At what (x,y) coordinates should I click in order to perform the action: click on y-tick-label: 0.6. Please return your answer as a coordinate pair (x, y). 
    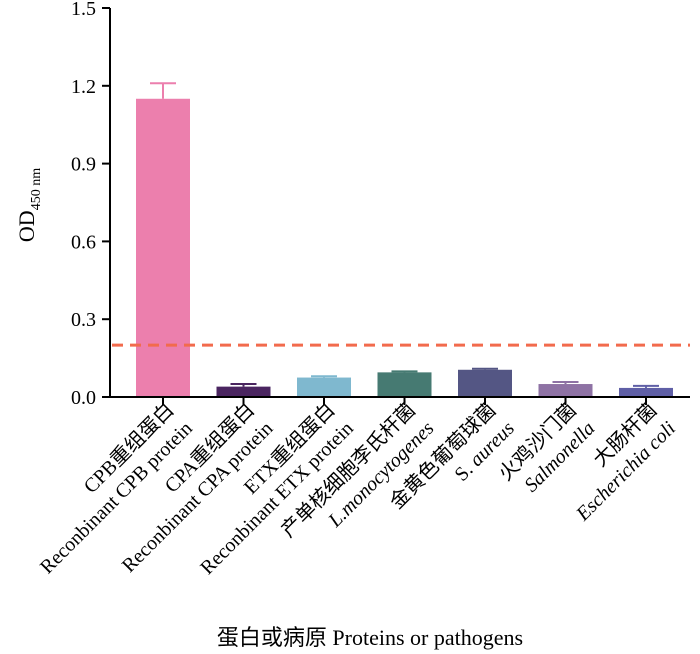
    Looking at the image, I should click on (83, 242).